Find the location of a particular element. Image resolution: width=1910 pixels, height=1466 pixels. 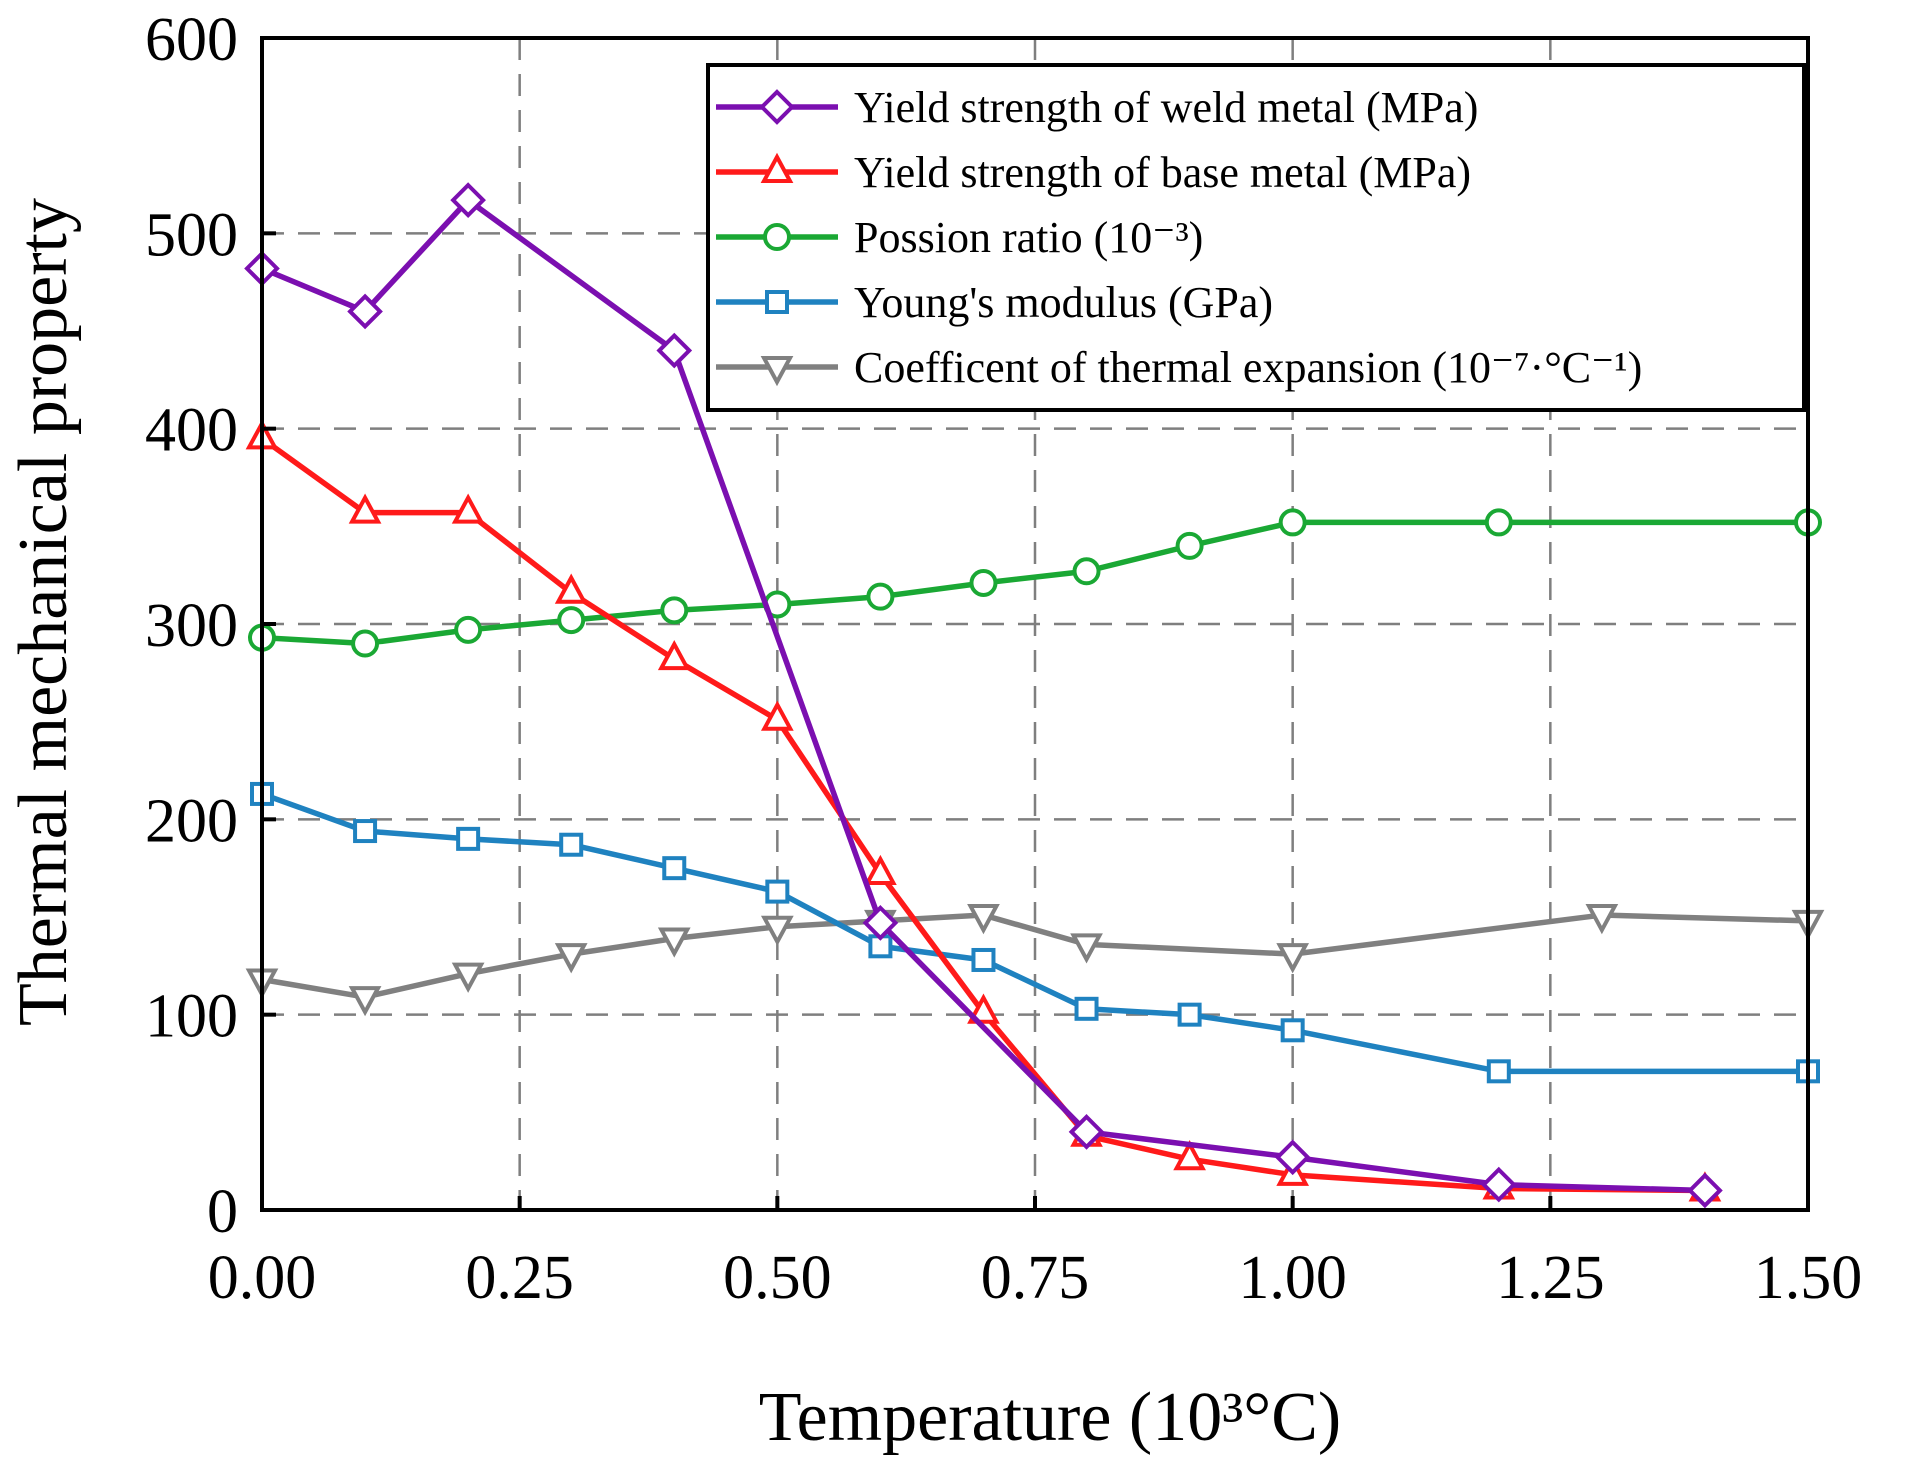

legend-item: Young's modulus (GPa) is located at coordinates (994, 302).